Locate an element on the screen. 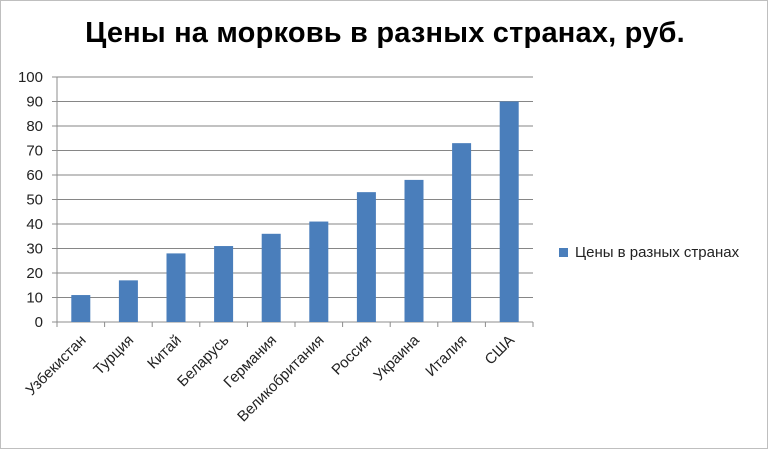 Image resolution: width=768 pixels, height=450 pixels. legend-swatch is located at coordinates (563, 252).